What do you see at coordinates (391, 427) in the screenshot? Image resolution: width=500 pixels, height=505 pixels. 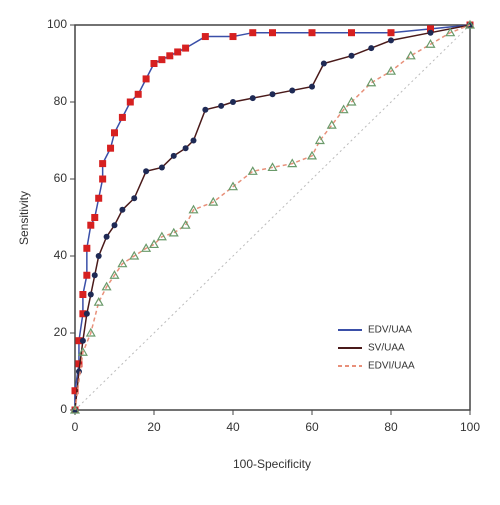 I see `x-tick-label: 80` at bounding box center [391, 427].